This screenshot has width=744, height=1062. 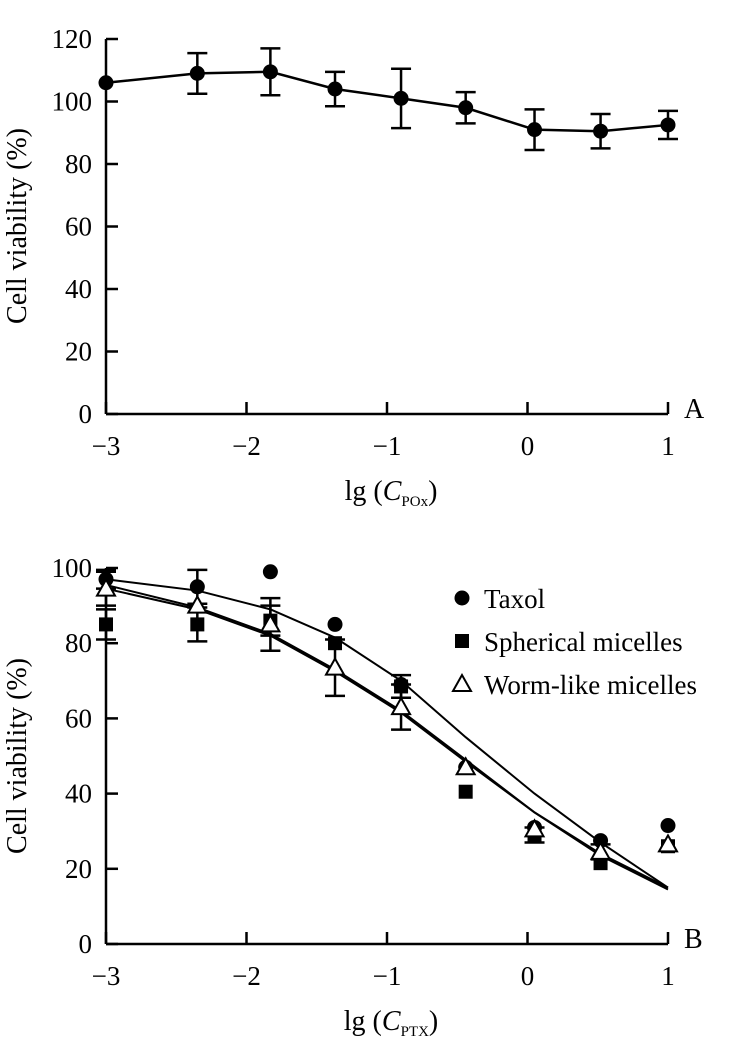 I want to click on legend-label: Worm-like micelles, so click(x=590, y=685).